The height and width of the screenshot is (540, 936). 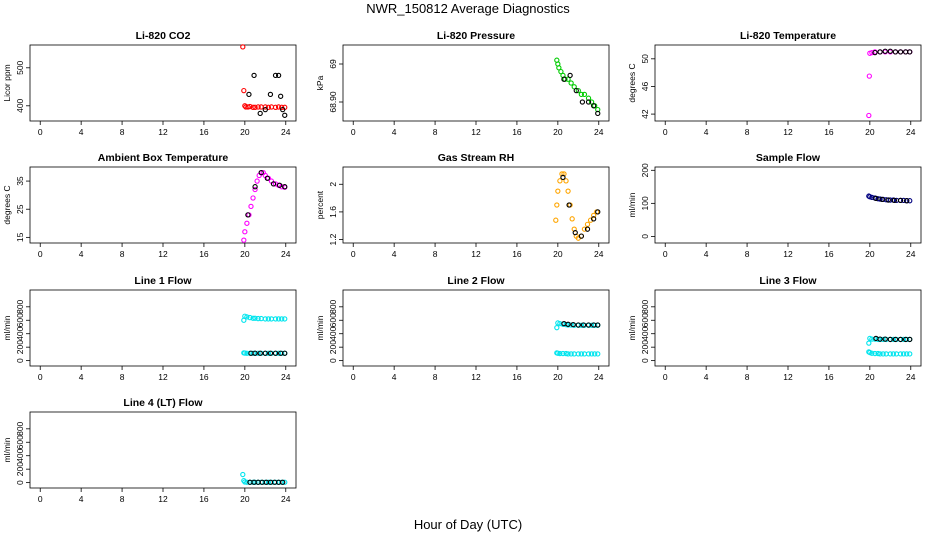 What do you see at coordinates (7, 82) in the screenshot?
I see `y-axis-label: Licor ppm` at bounding box center [7, 82].